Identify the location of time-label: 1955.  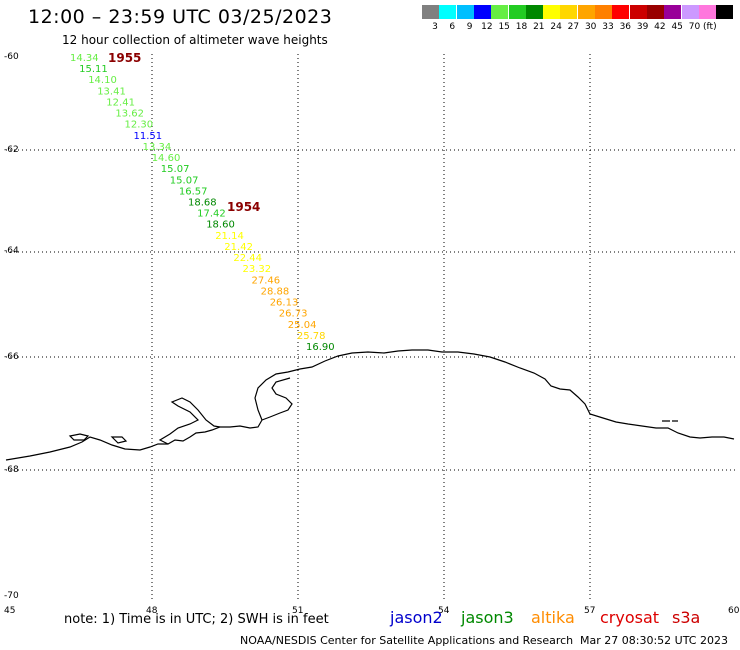
(124, 58).